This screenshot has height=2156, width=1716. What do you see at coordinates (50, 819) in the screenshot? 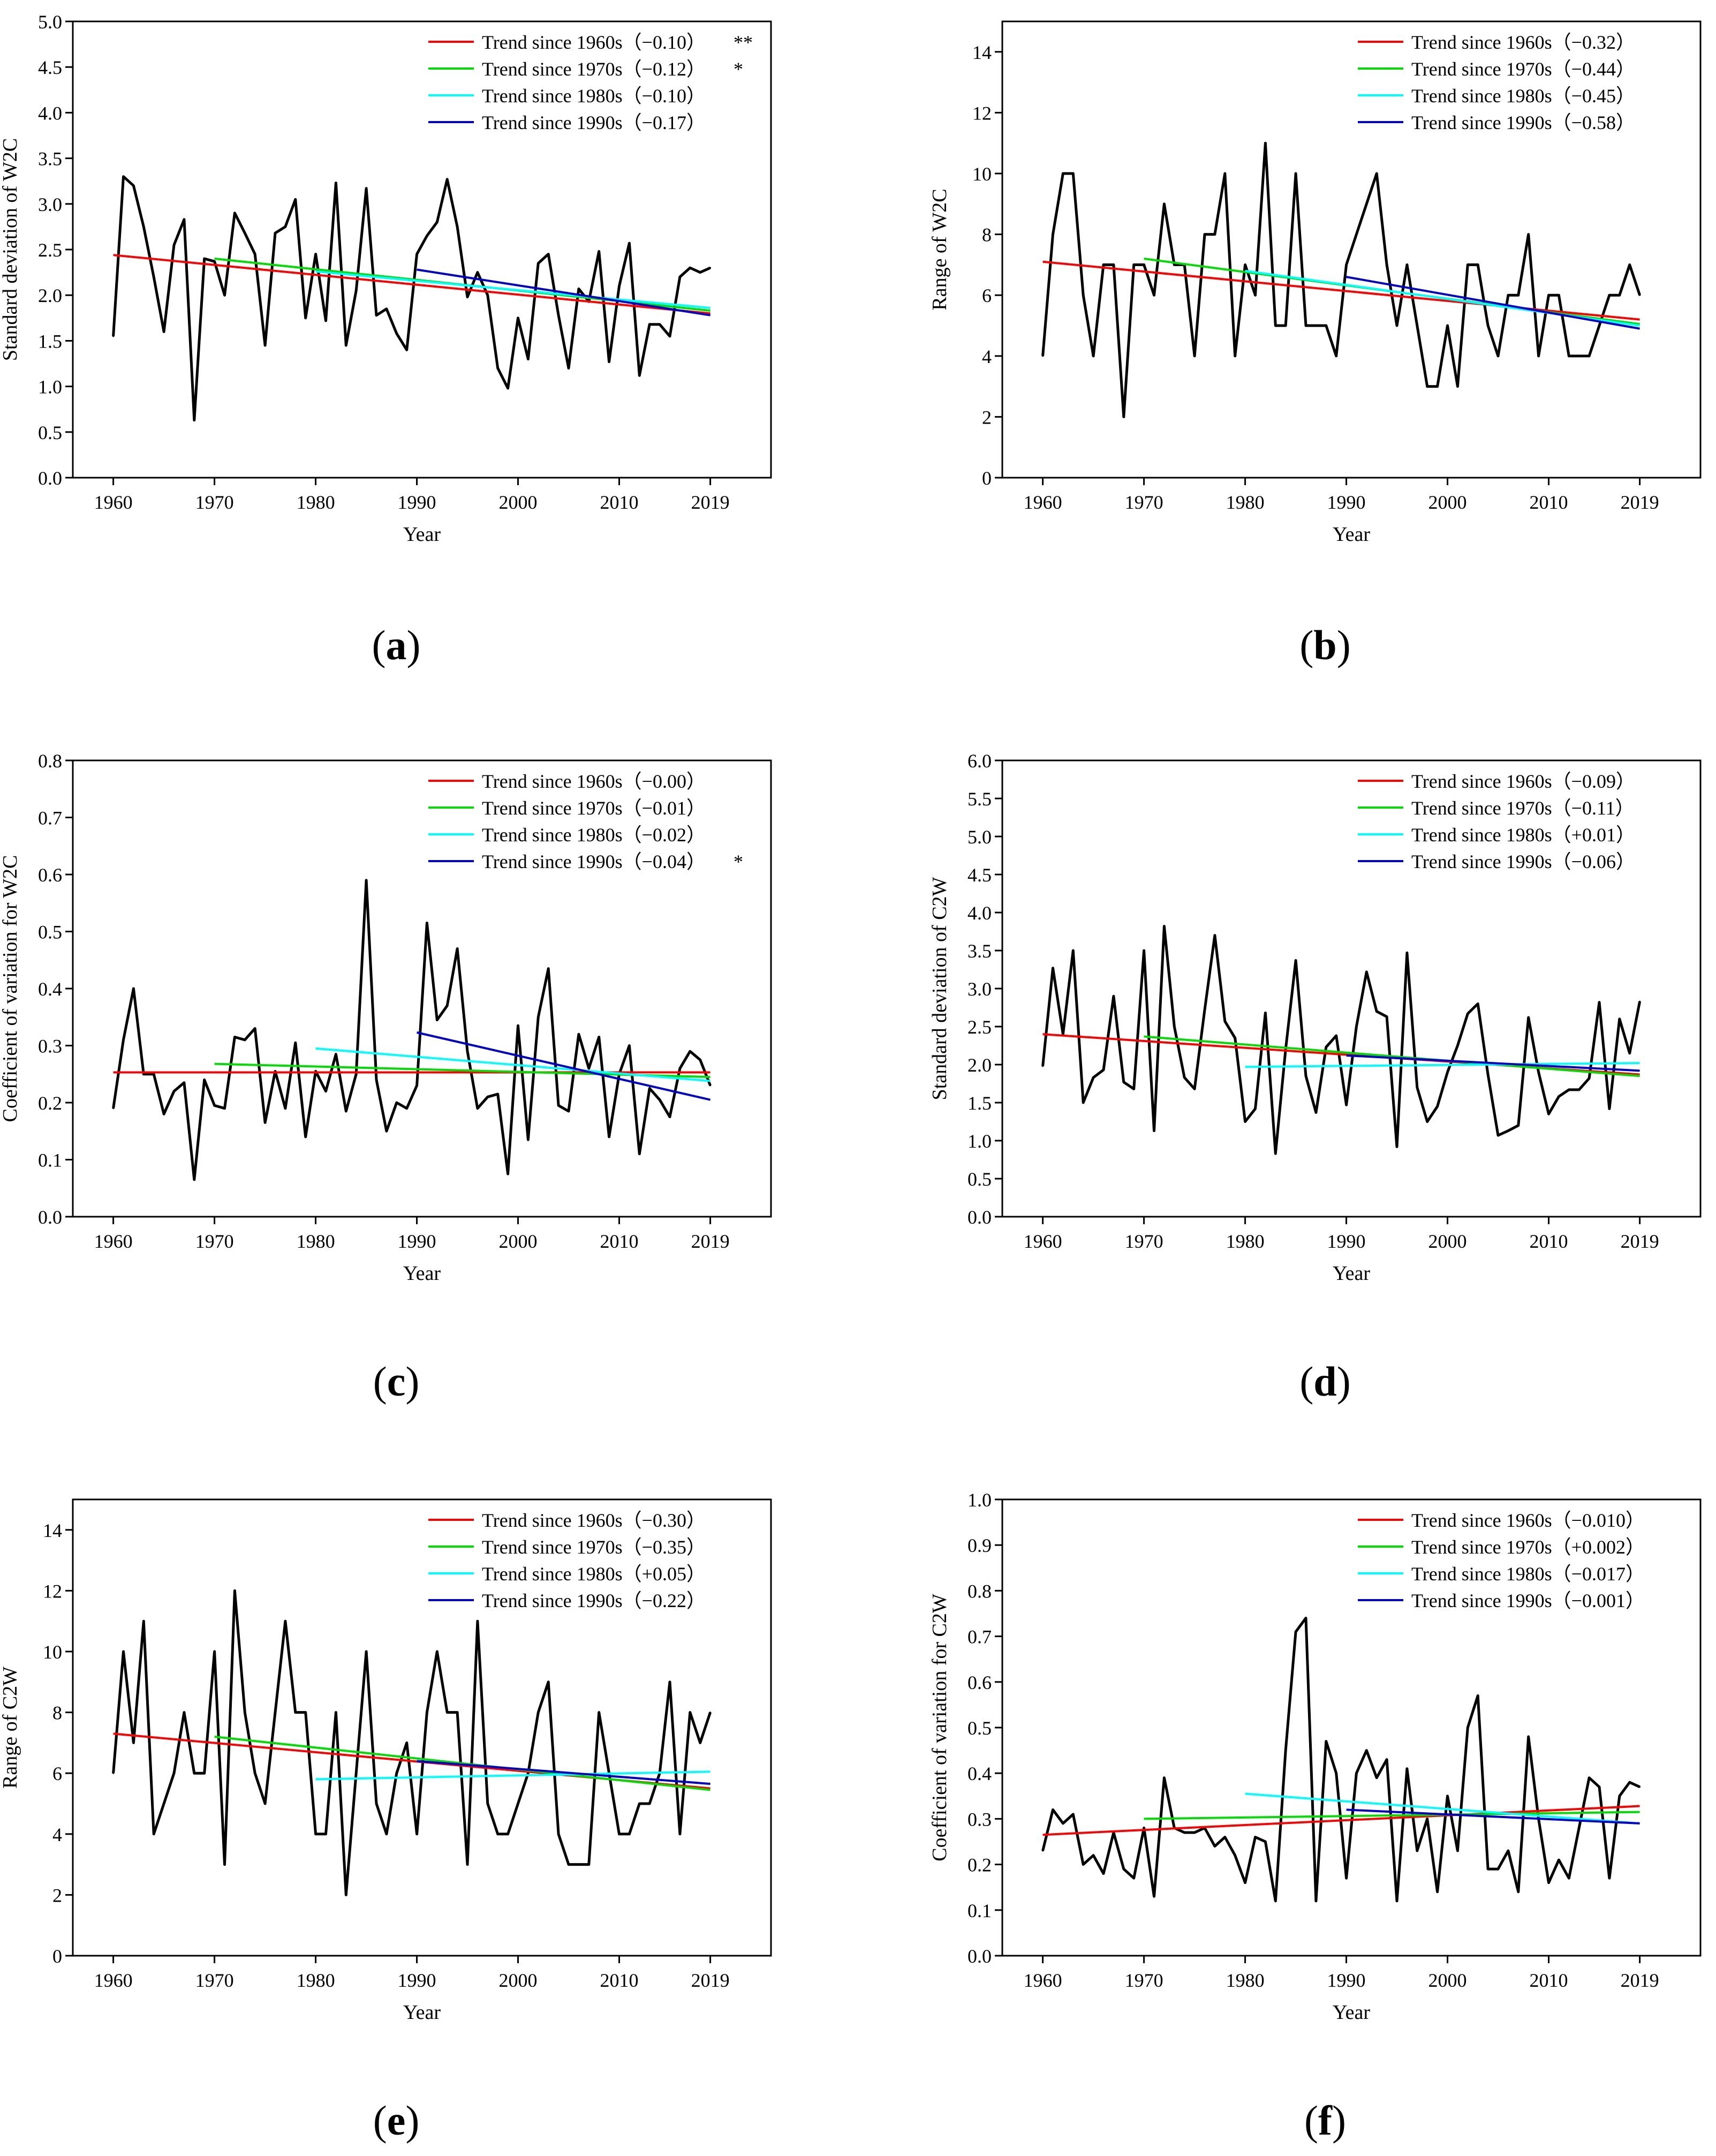
I see `y-tick-label: 0.7` at bounding box center [50, 819].